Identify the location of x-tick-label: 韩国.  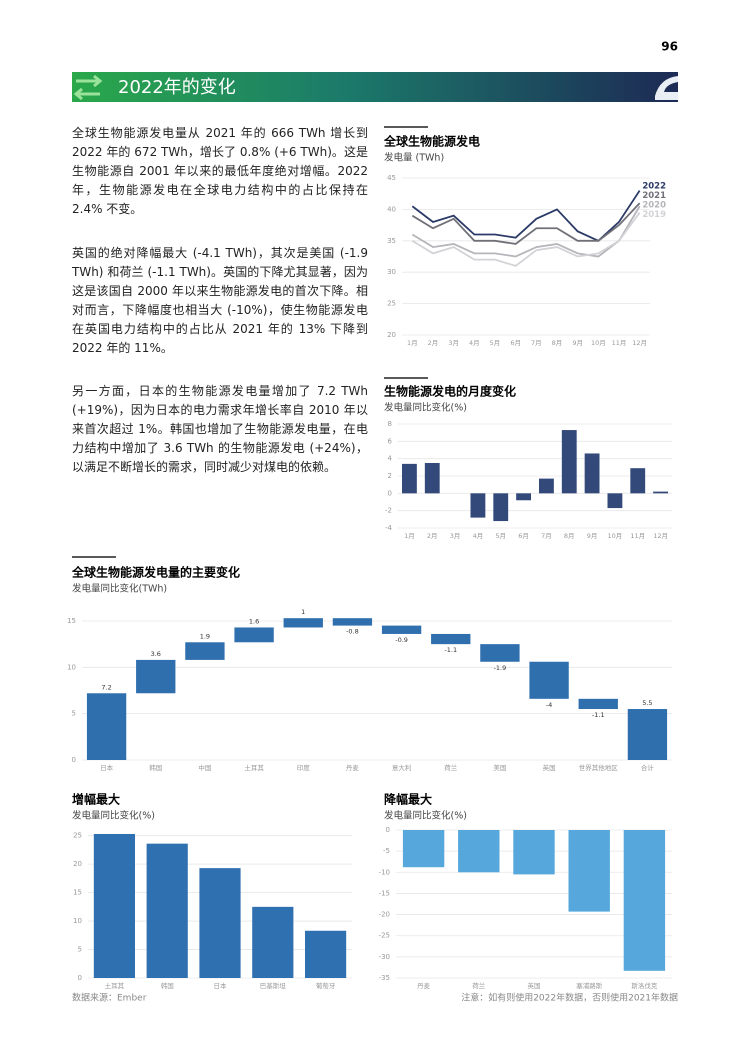
(155, 767).